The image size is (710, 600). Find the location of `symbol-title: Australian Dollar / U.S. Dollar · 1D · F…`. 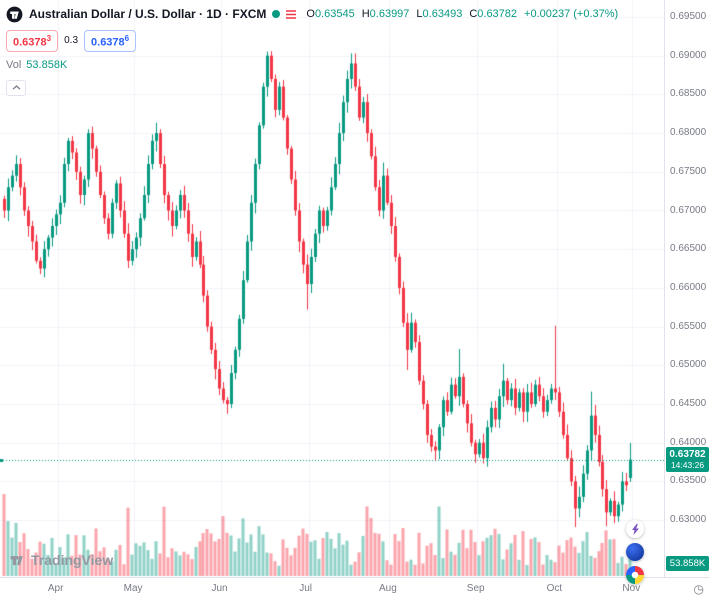

symbol-title: Australian Dollar / U.S. Dollar · 1D · F… is located at coordinates (148, 14).